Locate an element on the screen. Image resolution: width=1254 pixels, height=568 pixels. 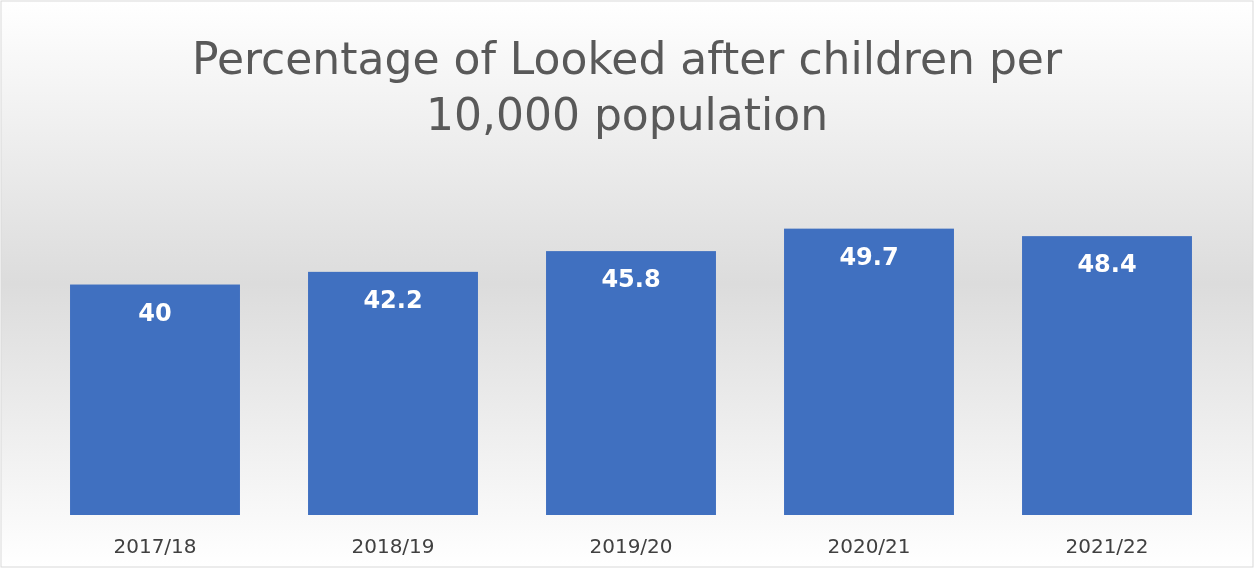
data-label: 45.8 is located at coordinates (631, 279).